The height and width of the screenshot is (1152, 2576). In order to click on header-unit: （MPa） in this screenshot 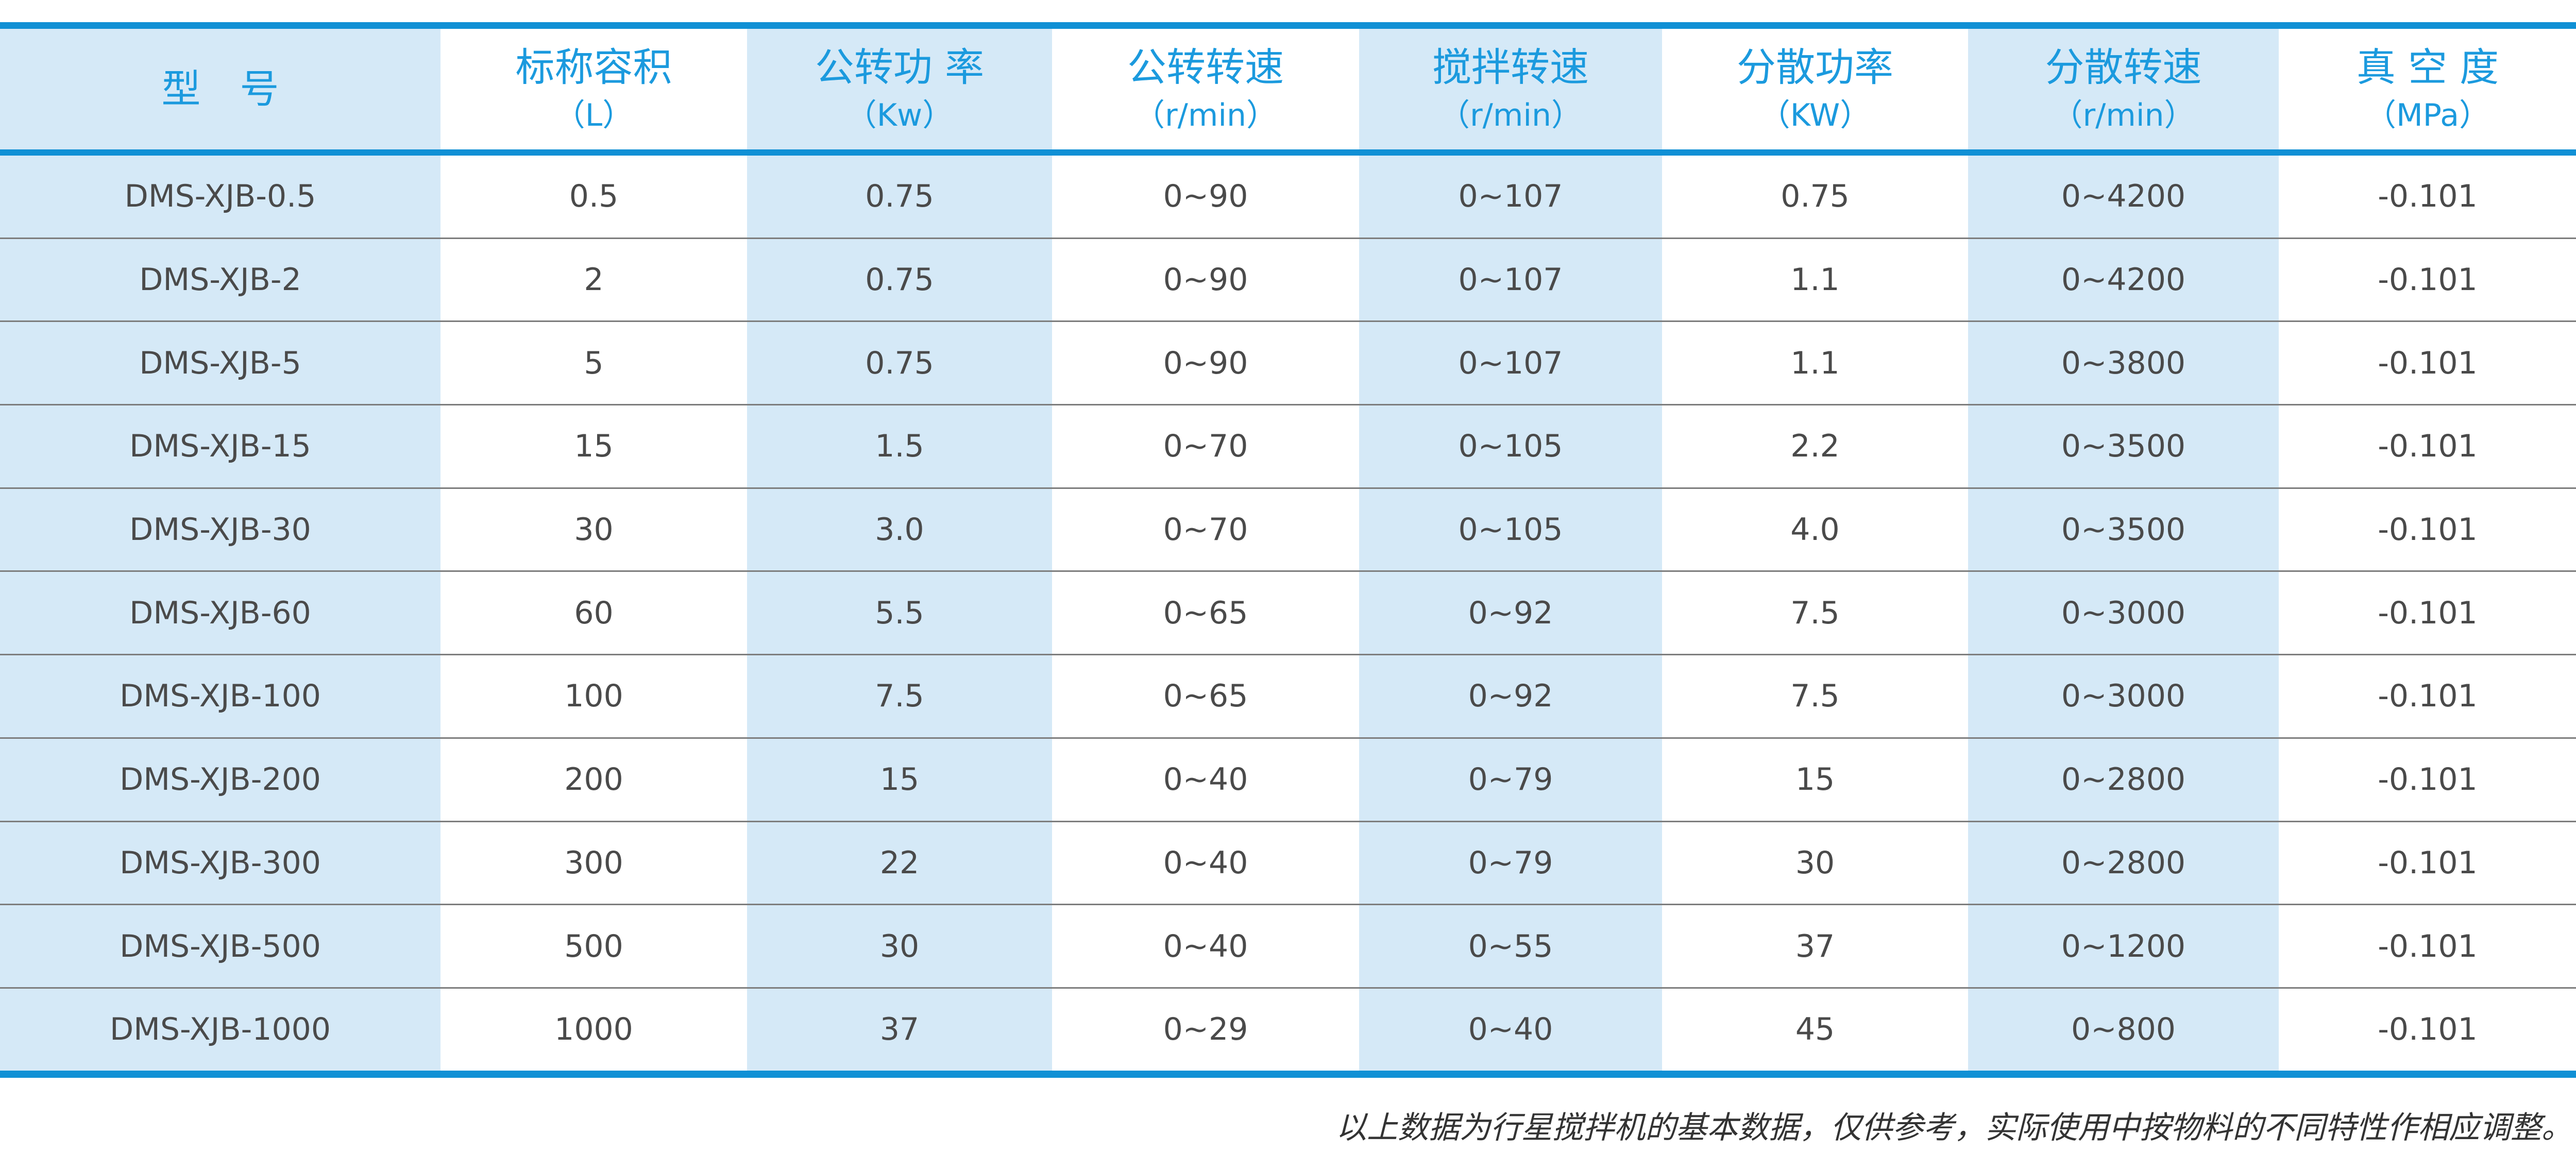, I will do `click(2427, 115)`.